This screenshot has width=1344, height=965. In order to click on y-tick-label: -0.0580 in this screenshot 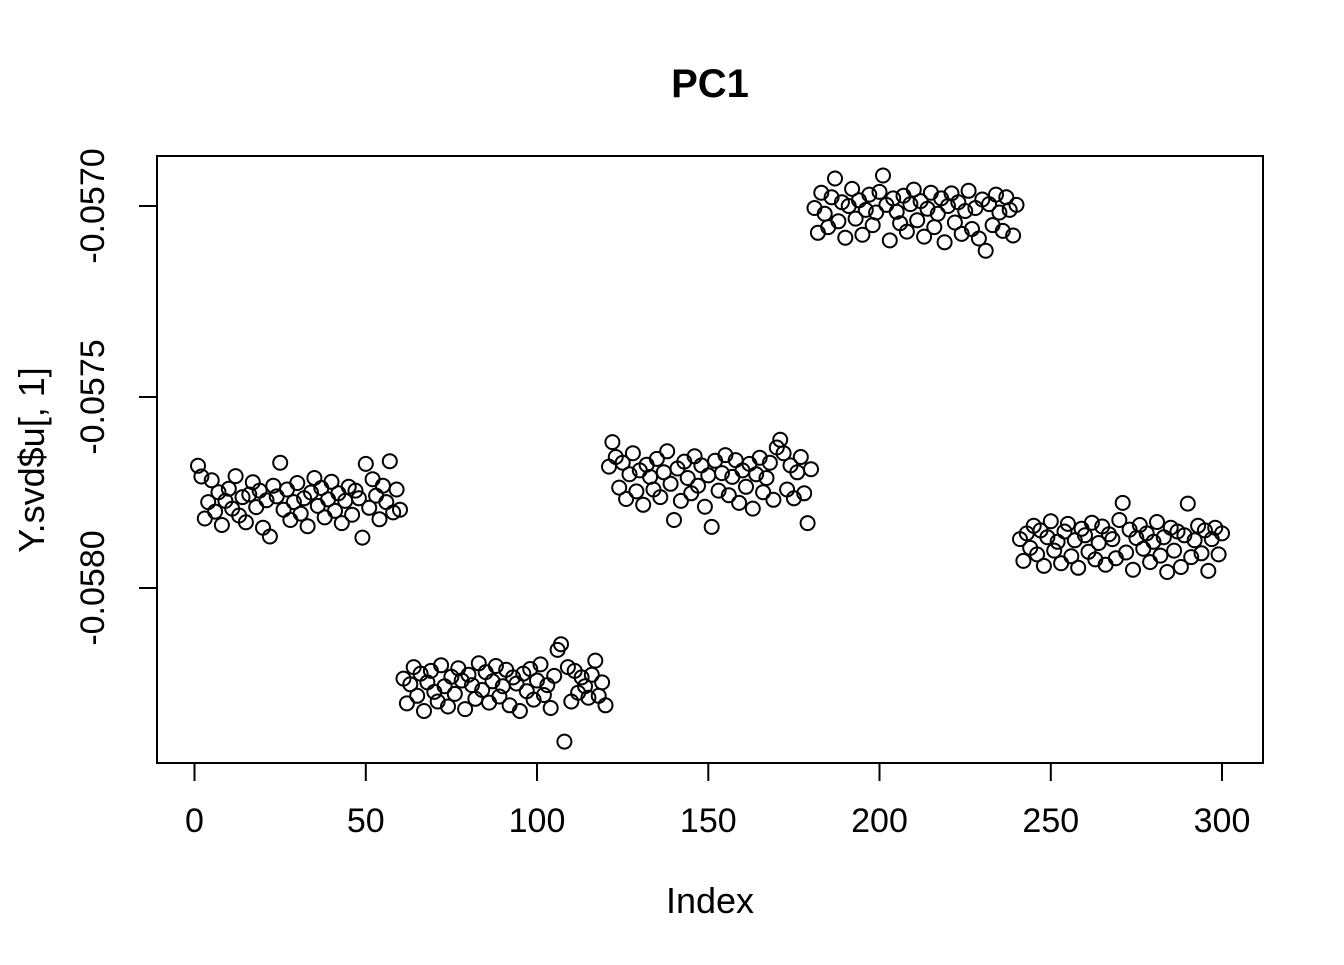, I will do `click(93, 587)`.